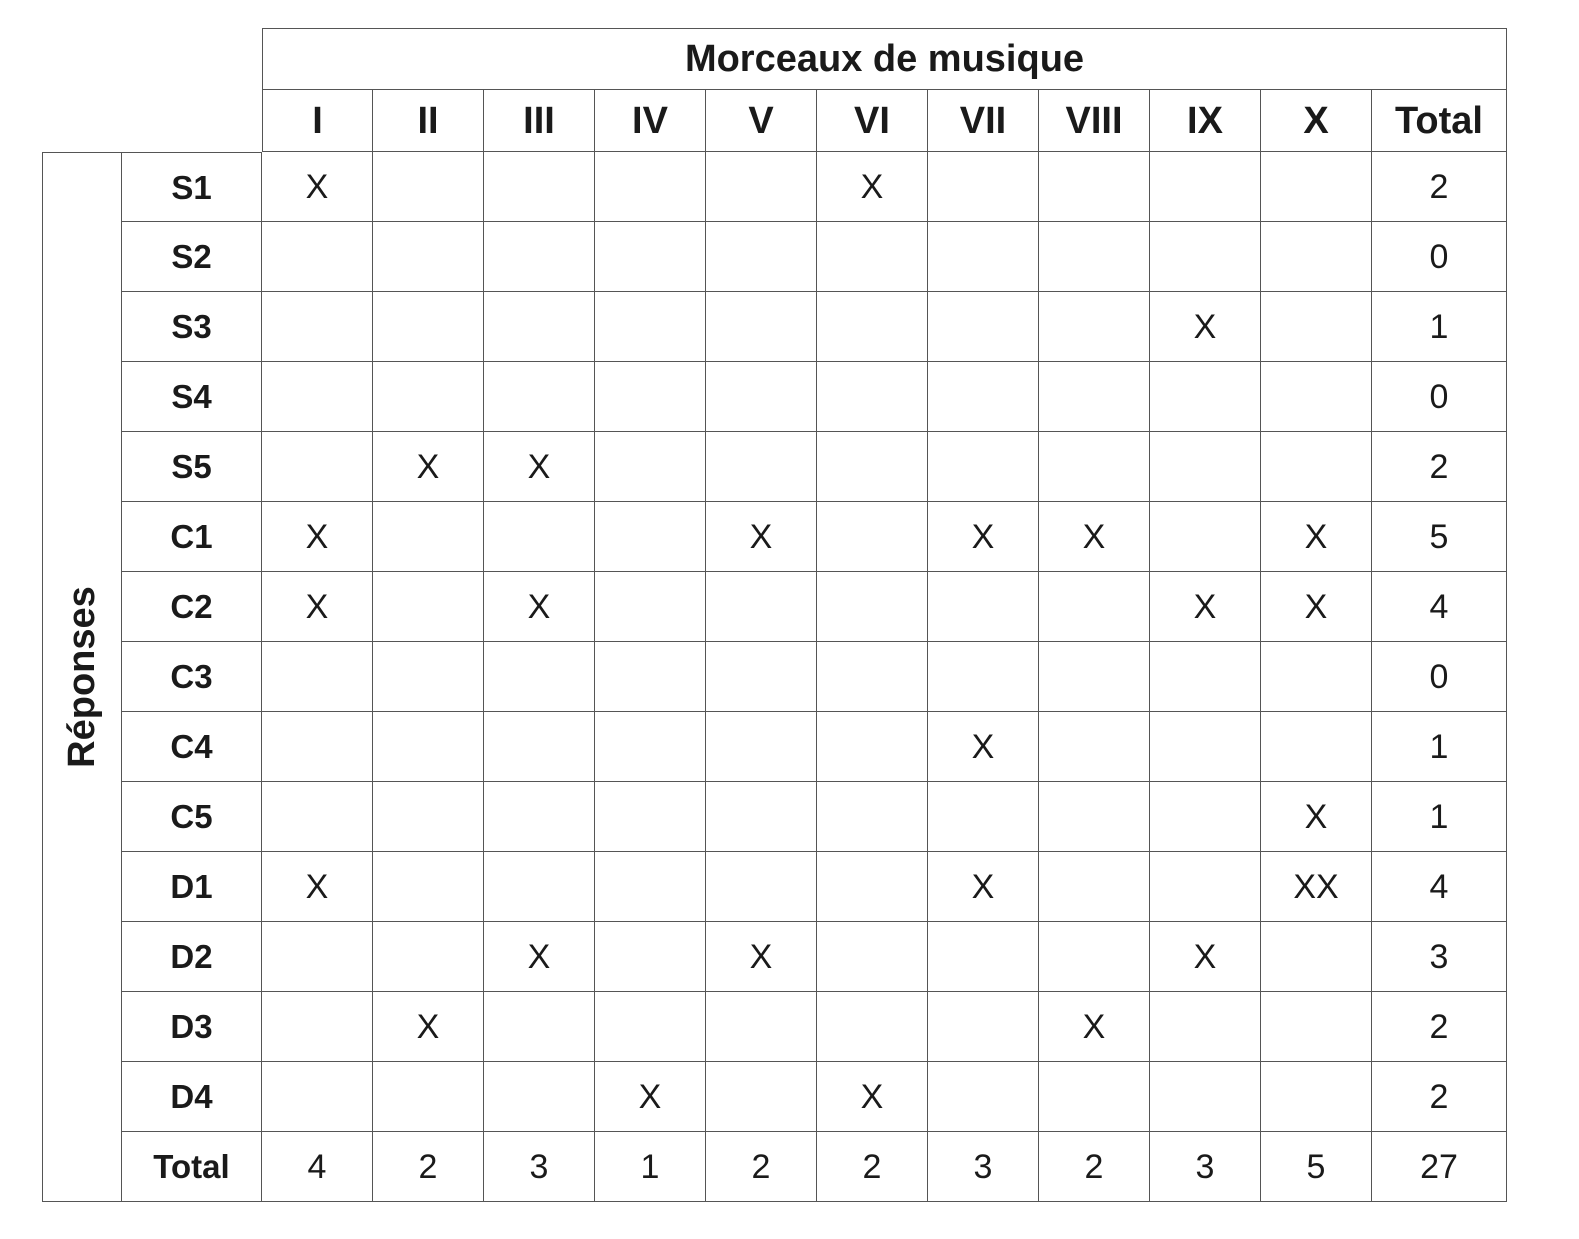 The height and width of the screenshot is (1239, 1579). What do you see at coordinates (192, 747) in the screenshot?
I see `row-label: C4` at bounding box center [192, 747].